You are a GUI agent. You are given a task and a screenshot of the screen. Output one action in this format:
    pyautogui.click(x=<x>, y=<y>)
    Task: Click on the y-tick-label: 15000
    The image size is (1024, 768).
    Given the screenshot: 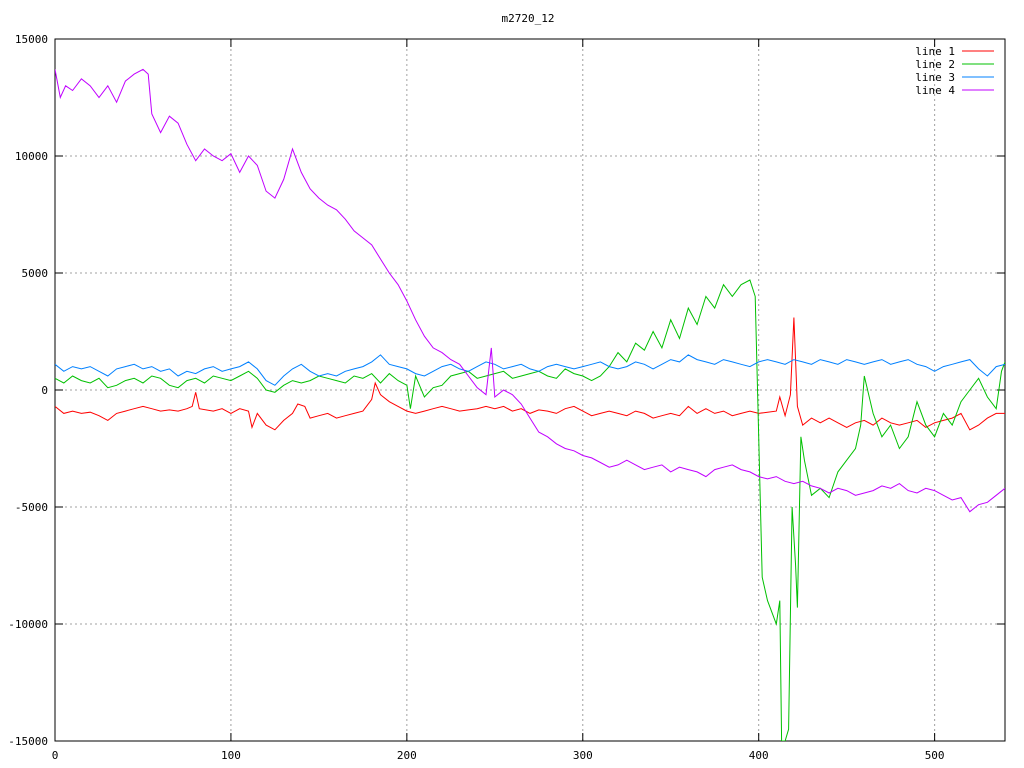 What is the action you would take?
    pyautogui.click(x=31, y=39)
    